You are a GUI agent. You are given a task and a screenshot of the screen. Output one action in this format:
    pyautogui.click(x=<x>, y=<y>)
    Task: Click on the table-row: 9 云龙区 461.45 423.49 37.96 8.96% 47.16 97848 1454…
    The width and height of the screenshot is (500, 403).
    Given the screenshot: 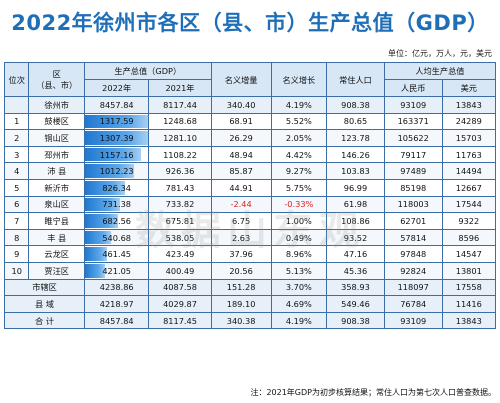 What is the action you would take?
    pyautogui.click(x=250, y=254)
    